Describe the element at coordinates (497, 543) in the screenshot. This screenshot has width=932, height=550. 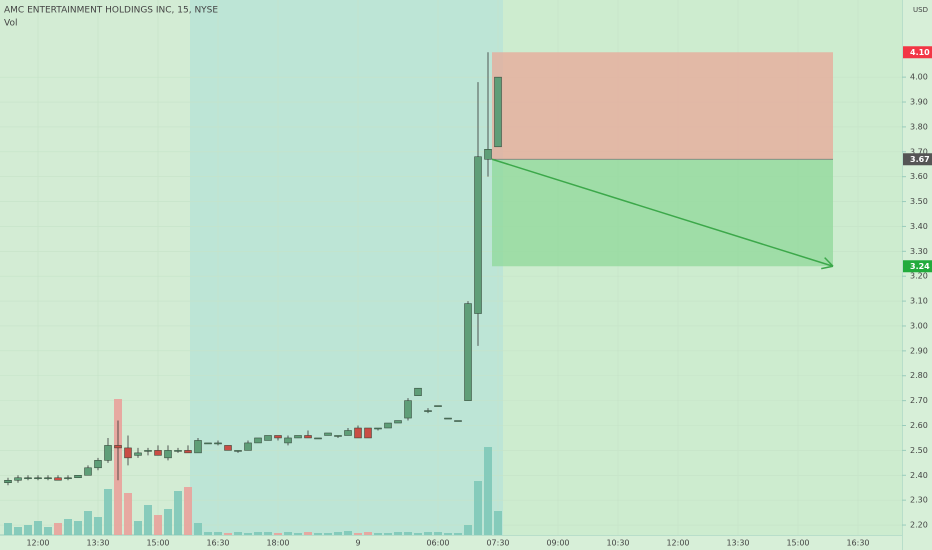
I see `x-tick-label: 07:30` at that location.